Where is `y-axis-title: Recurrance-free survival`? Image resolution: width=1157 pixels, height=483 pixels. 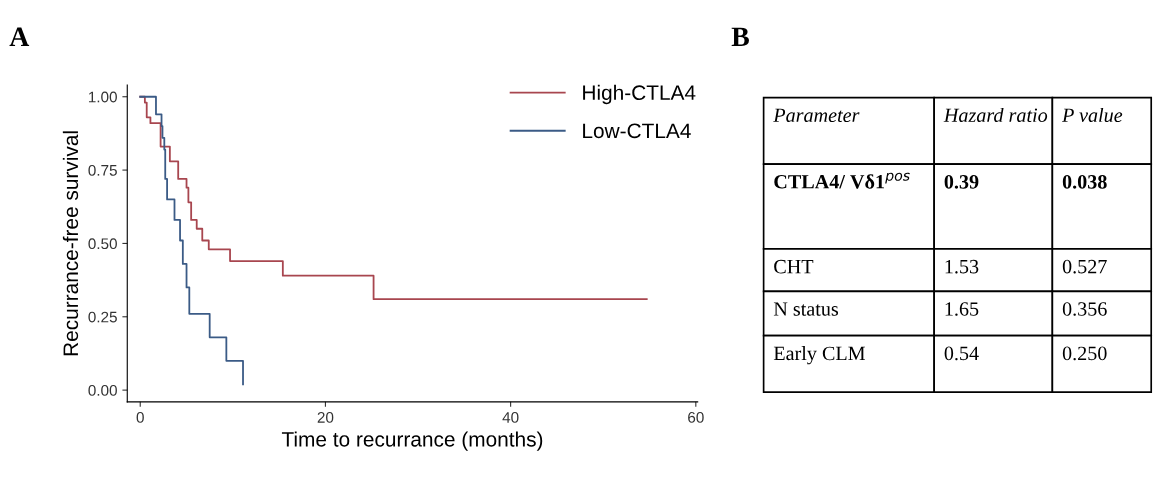
y-axis-title: Recurrance-free survival is located at coordinates (70, 243).